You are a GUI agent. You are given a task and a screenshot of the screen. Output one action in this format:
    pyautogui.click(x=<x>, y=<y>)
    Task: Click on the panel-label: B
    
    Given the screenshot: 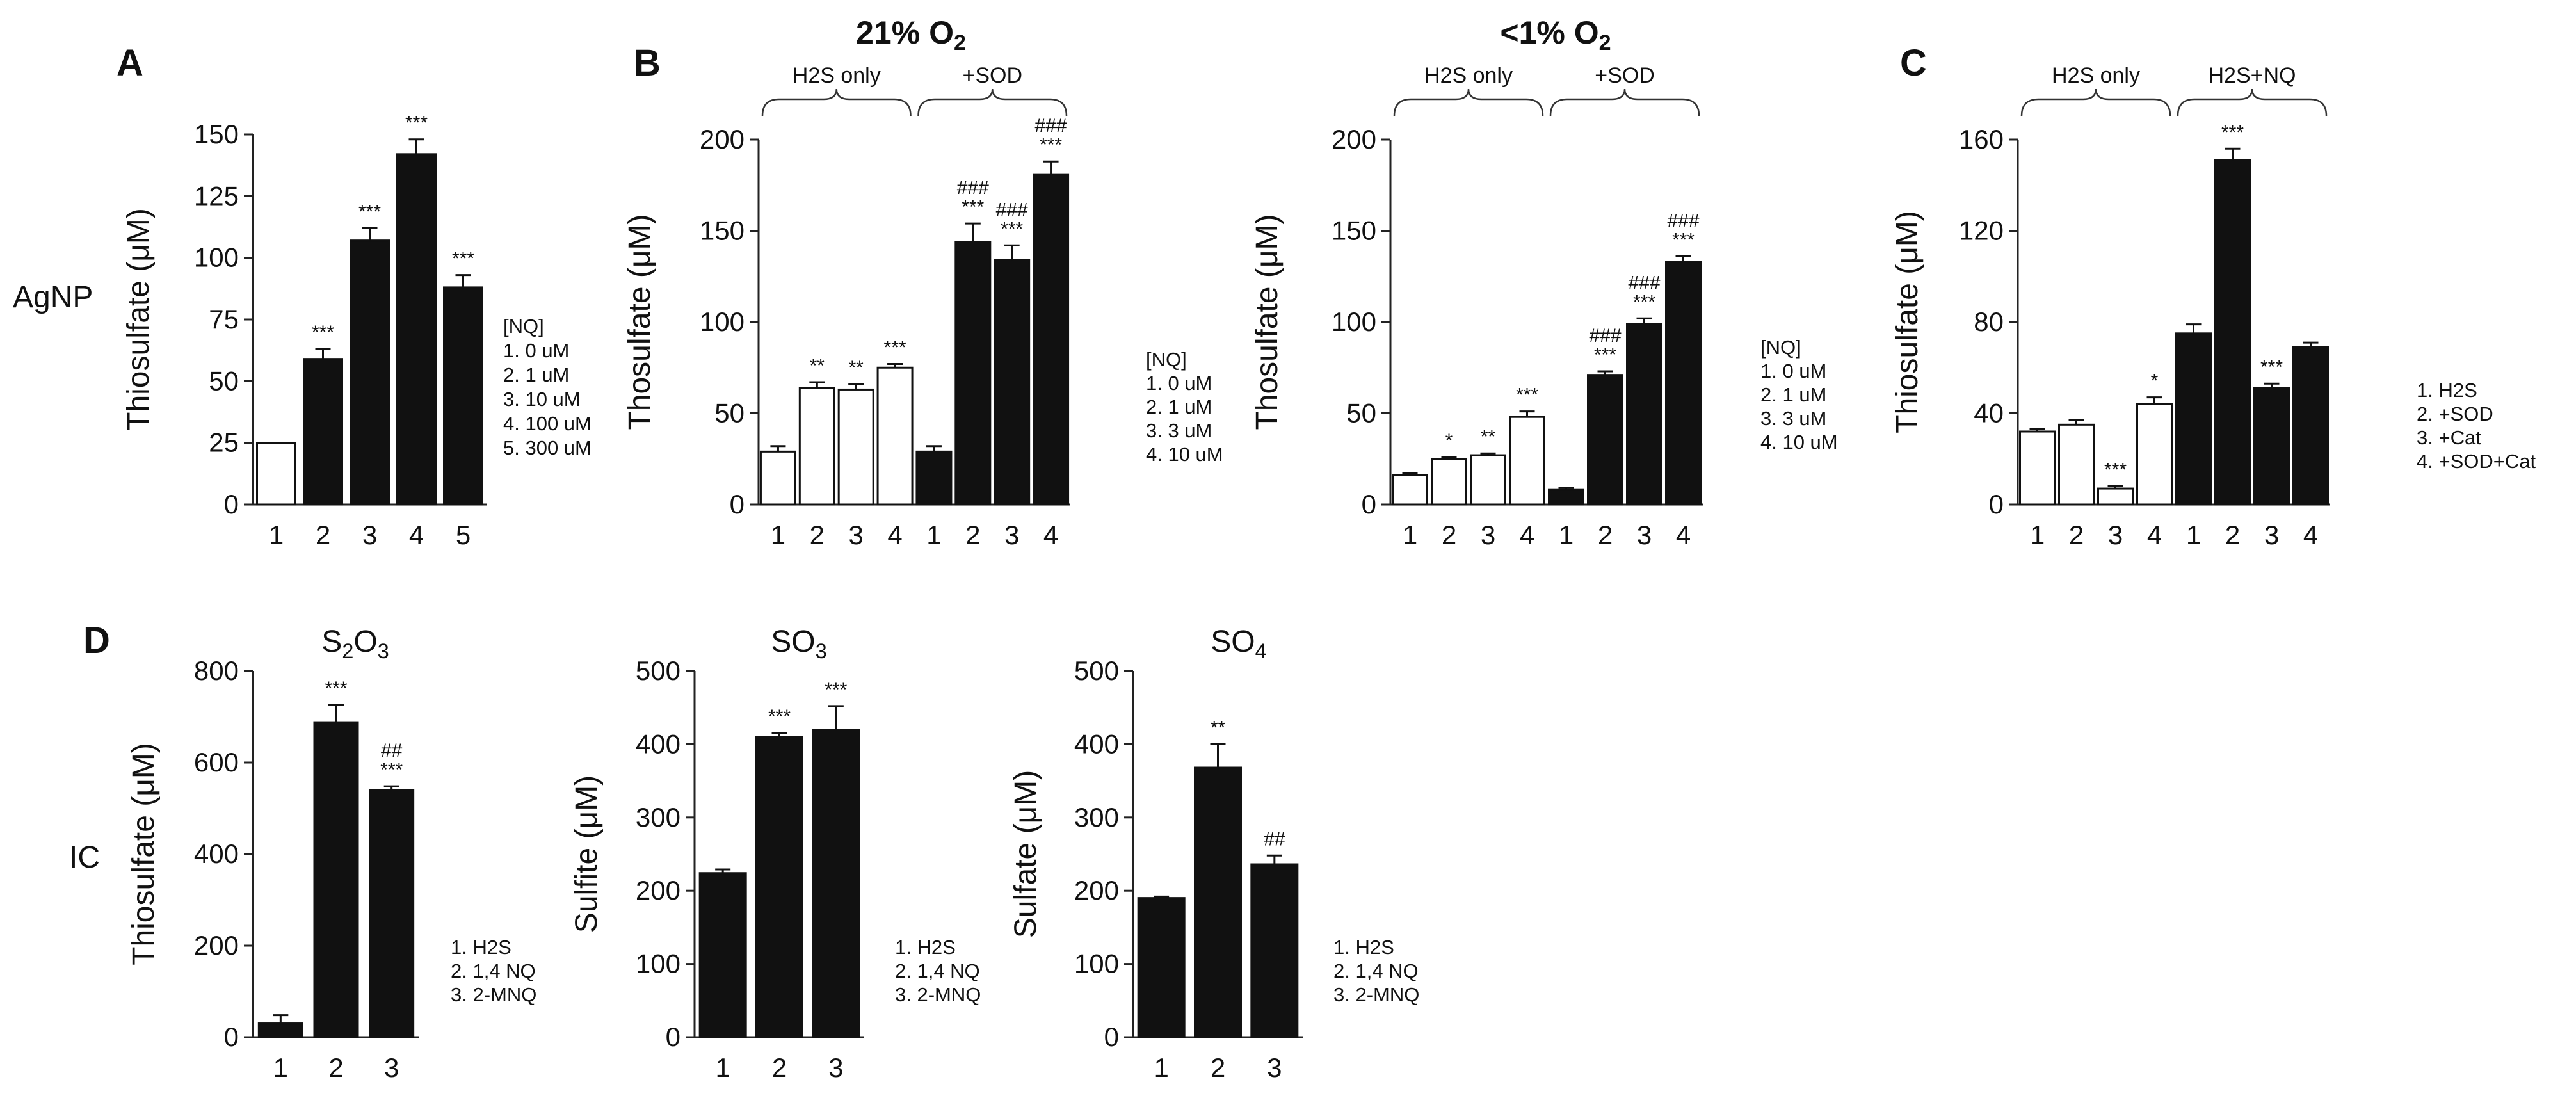 What is the action you would take?
    pyautogui.click(x=647, y=63)
    